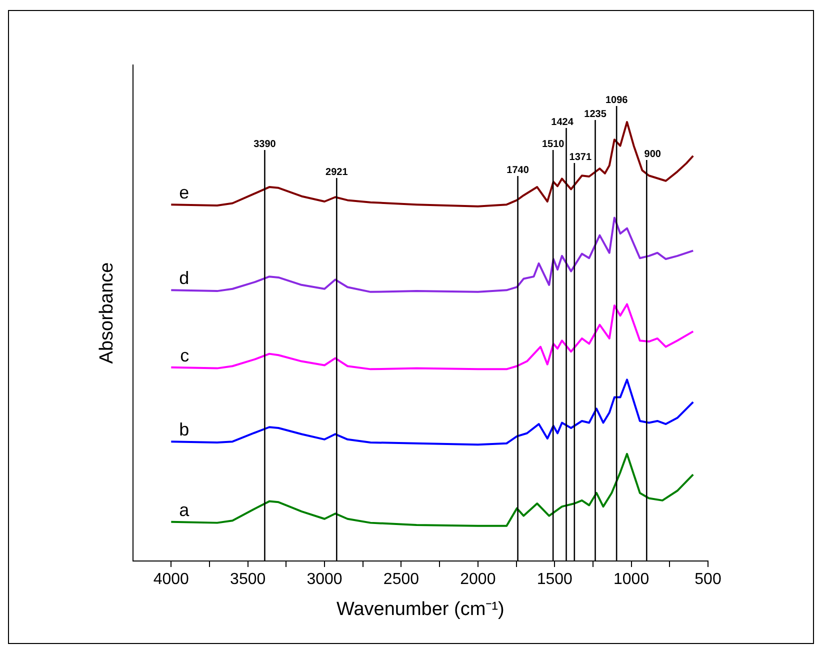  What do you see at coordinates (595, 114) in the screenshot?
I see `ref-line-label: 1235` at bounding box center [595, 114].